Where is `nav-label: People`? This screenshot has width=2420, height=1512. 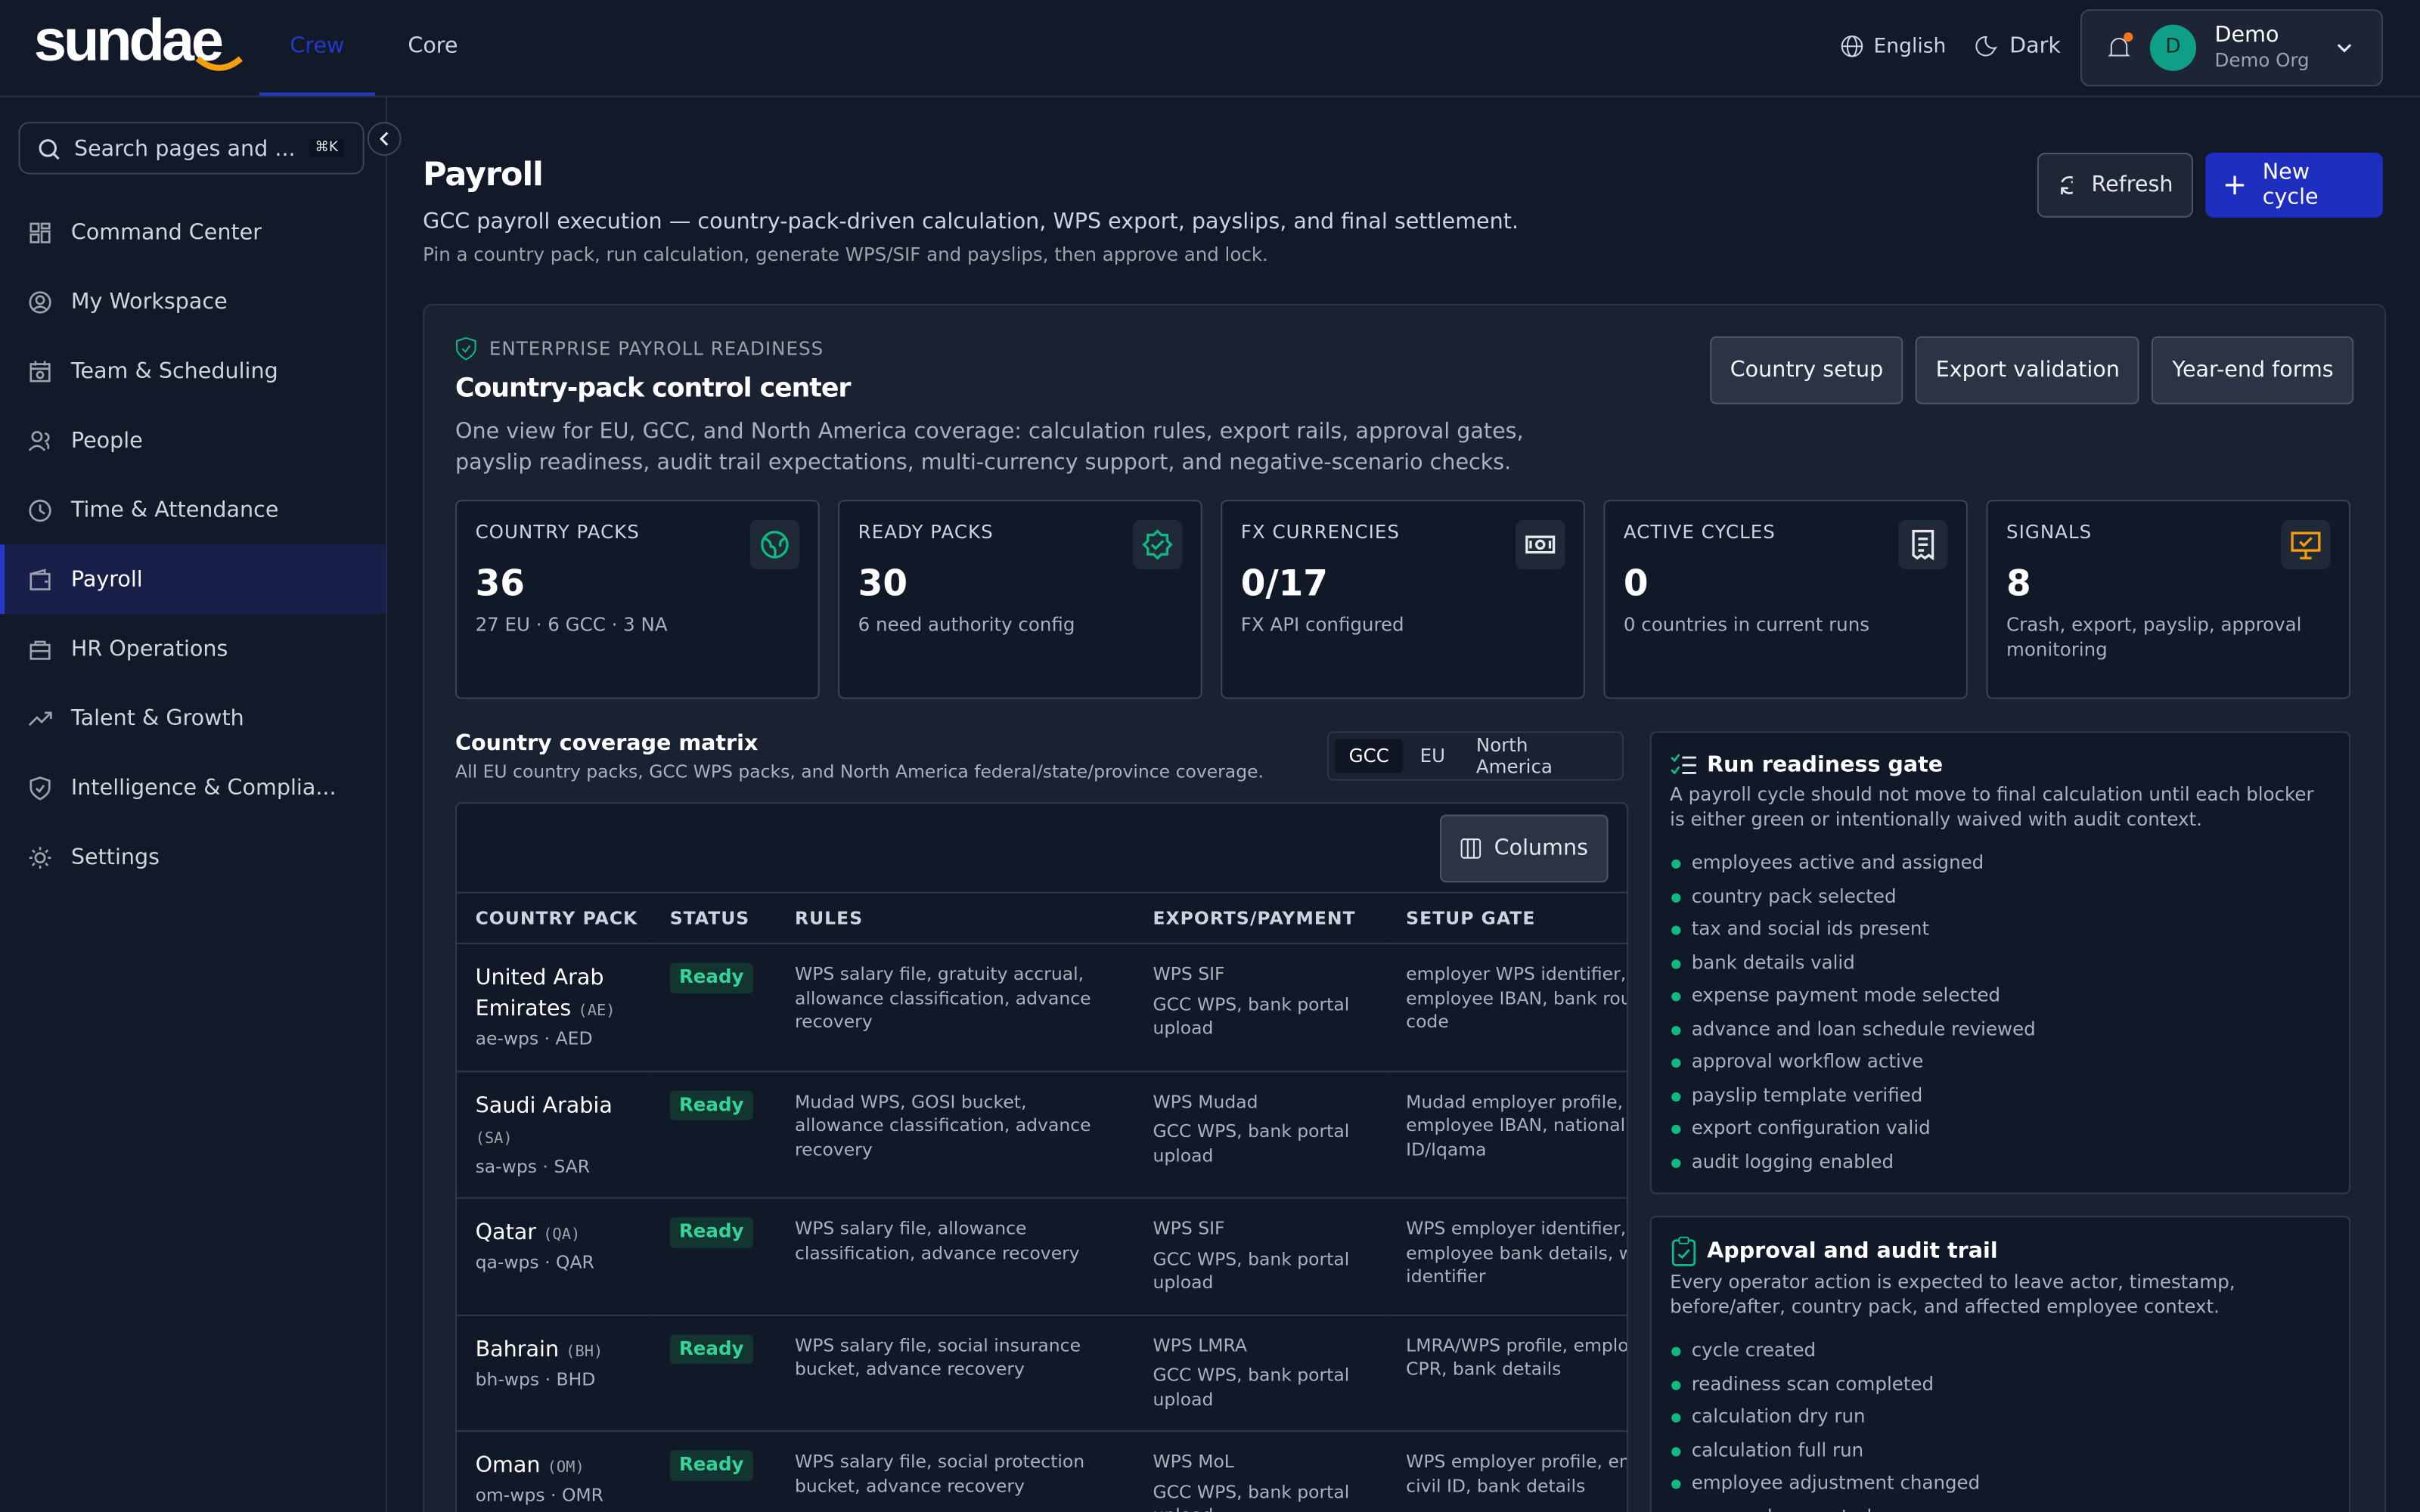
nav-label: People is located at coordinates (106, 440).